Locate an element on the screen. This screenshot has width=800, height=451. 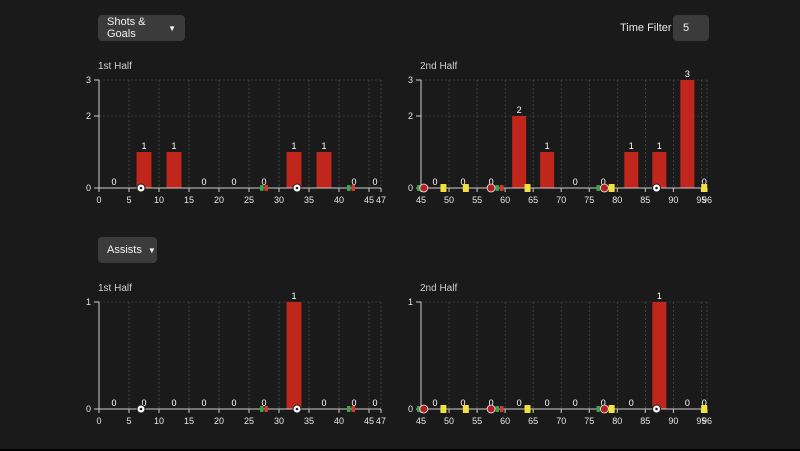
x-tick-label: 20 is located at coordinates (219, 200).